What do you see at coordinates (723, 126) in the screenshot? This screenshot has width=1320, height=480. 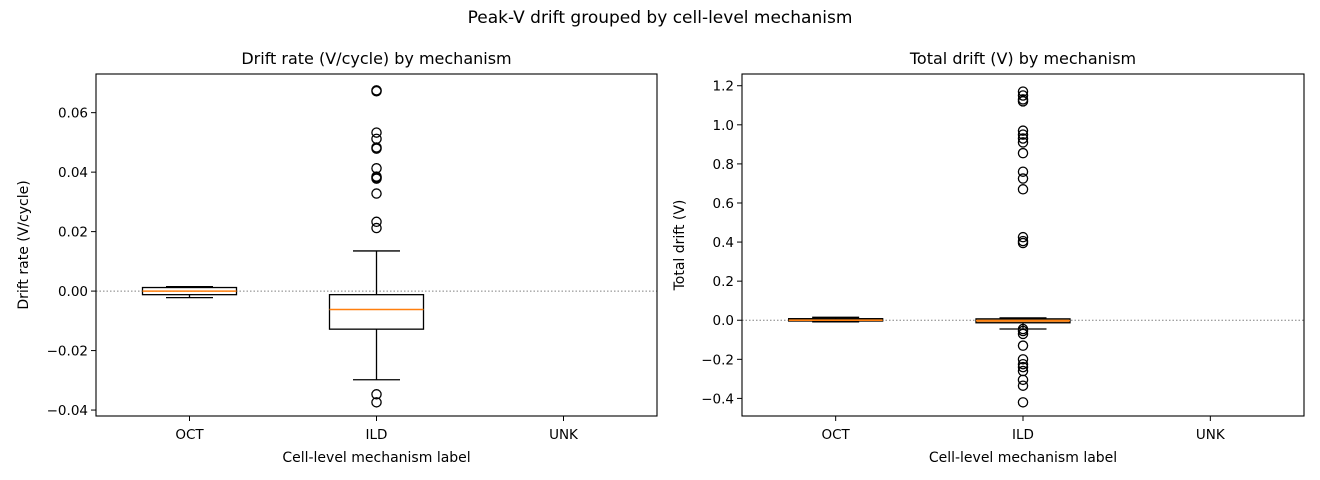 I see `y-tick-label: 1.0` at bounding box center [723, 126].